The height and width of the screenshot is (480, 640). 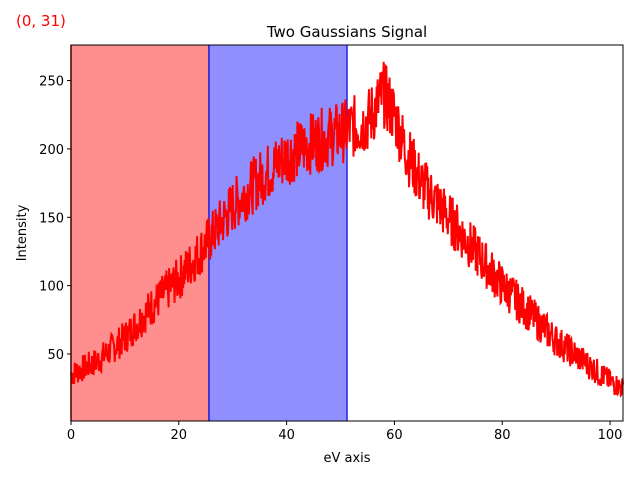 What do you see at coordinates (346, 32) in the screenshot?
I see `chart-title: Two Gaussians Signal` at bounding box center [346, 32].